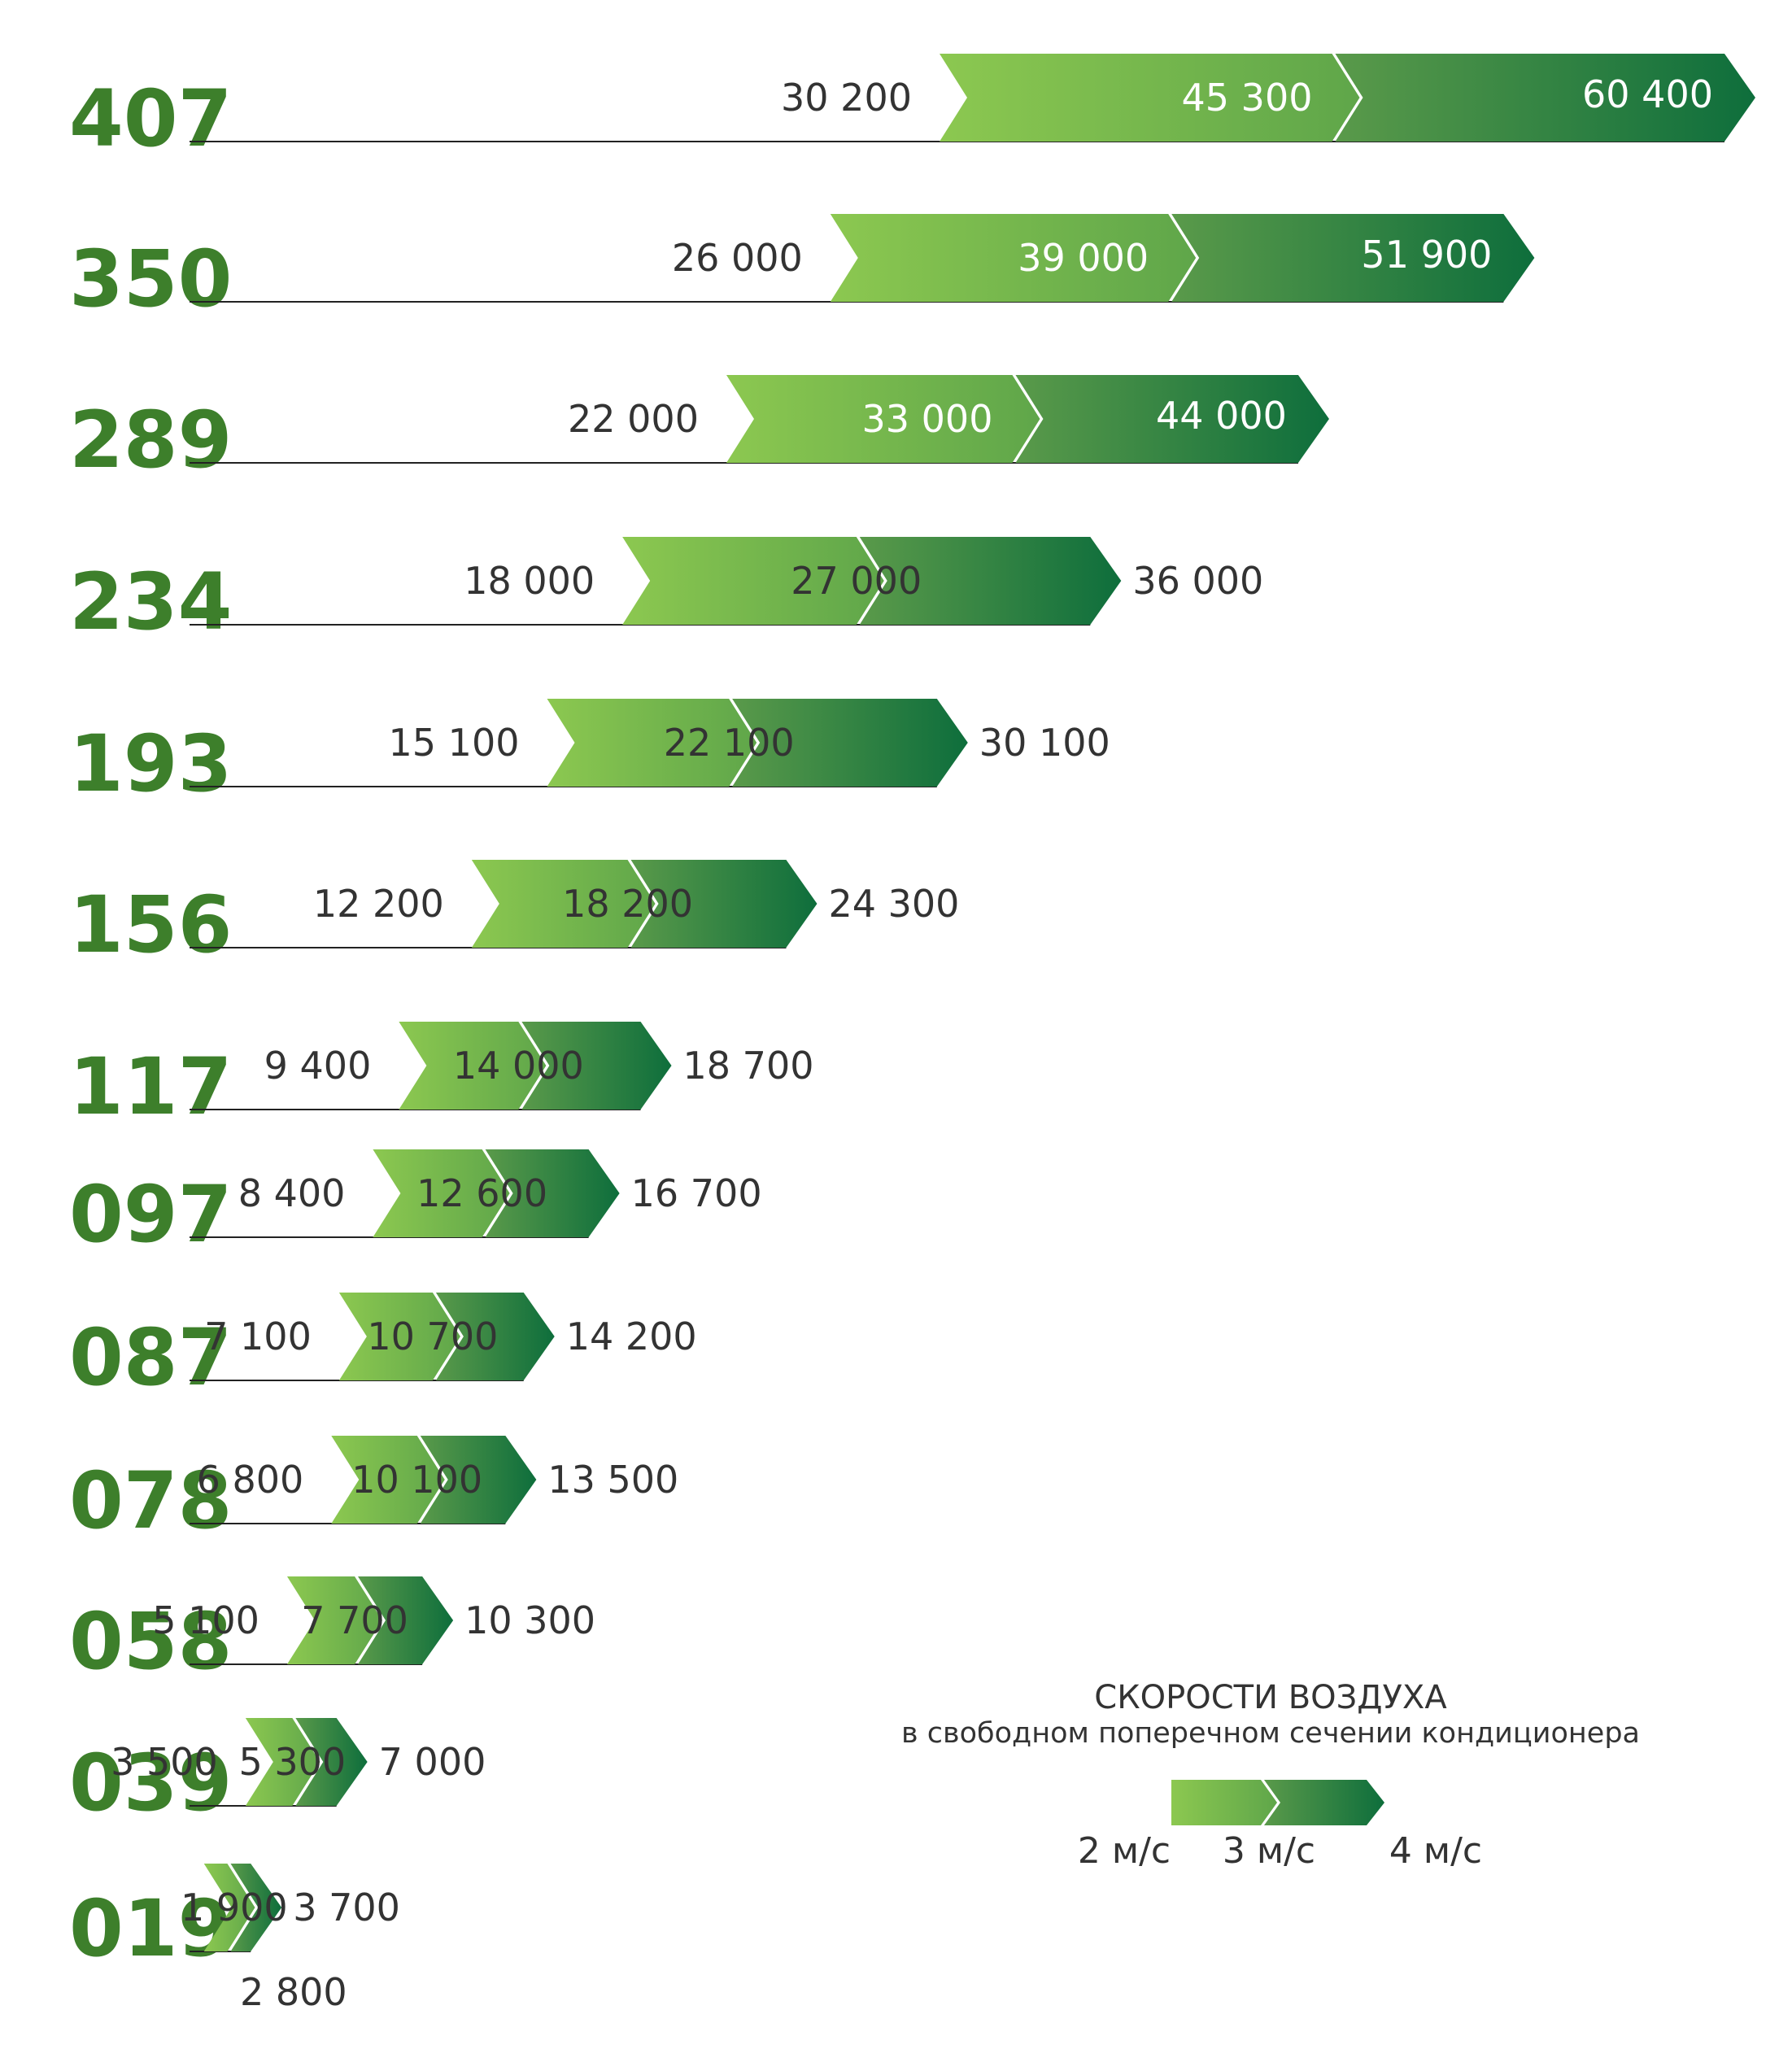 The height and width of the screenshot is (2058, 1792). What do you see at coordinates (293, 1992) in the screenshot?
I see `value-label-3: 2 800` at bounding box center [293, 1992].